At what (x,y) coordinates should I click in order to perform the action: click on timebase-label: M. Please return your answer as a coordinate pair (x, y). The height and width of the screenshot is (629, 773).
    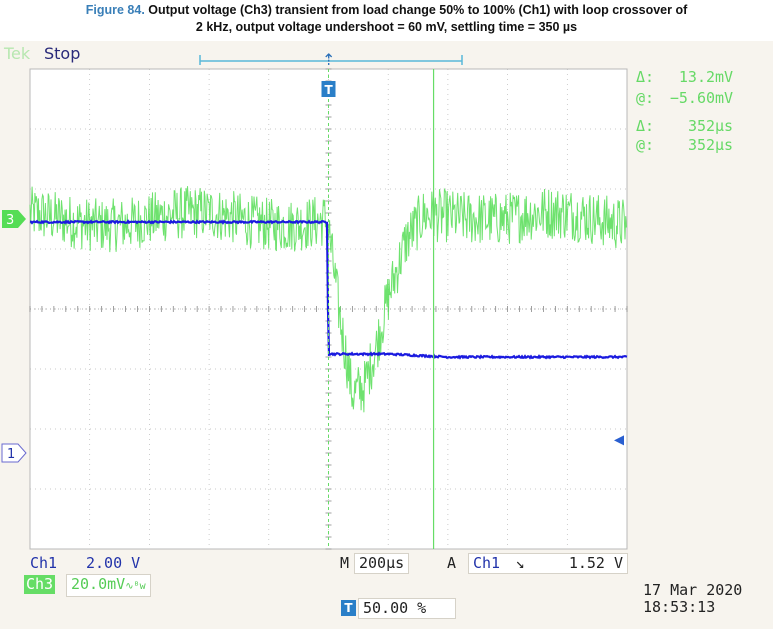
    Looking at the image, I should click on (345, 563).